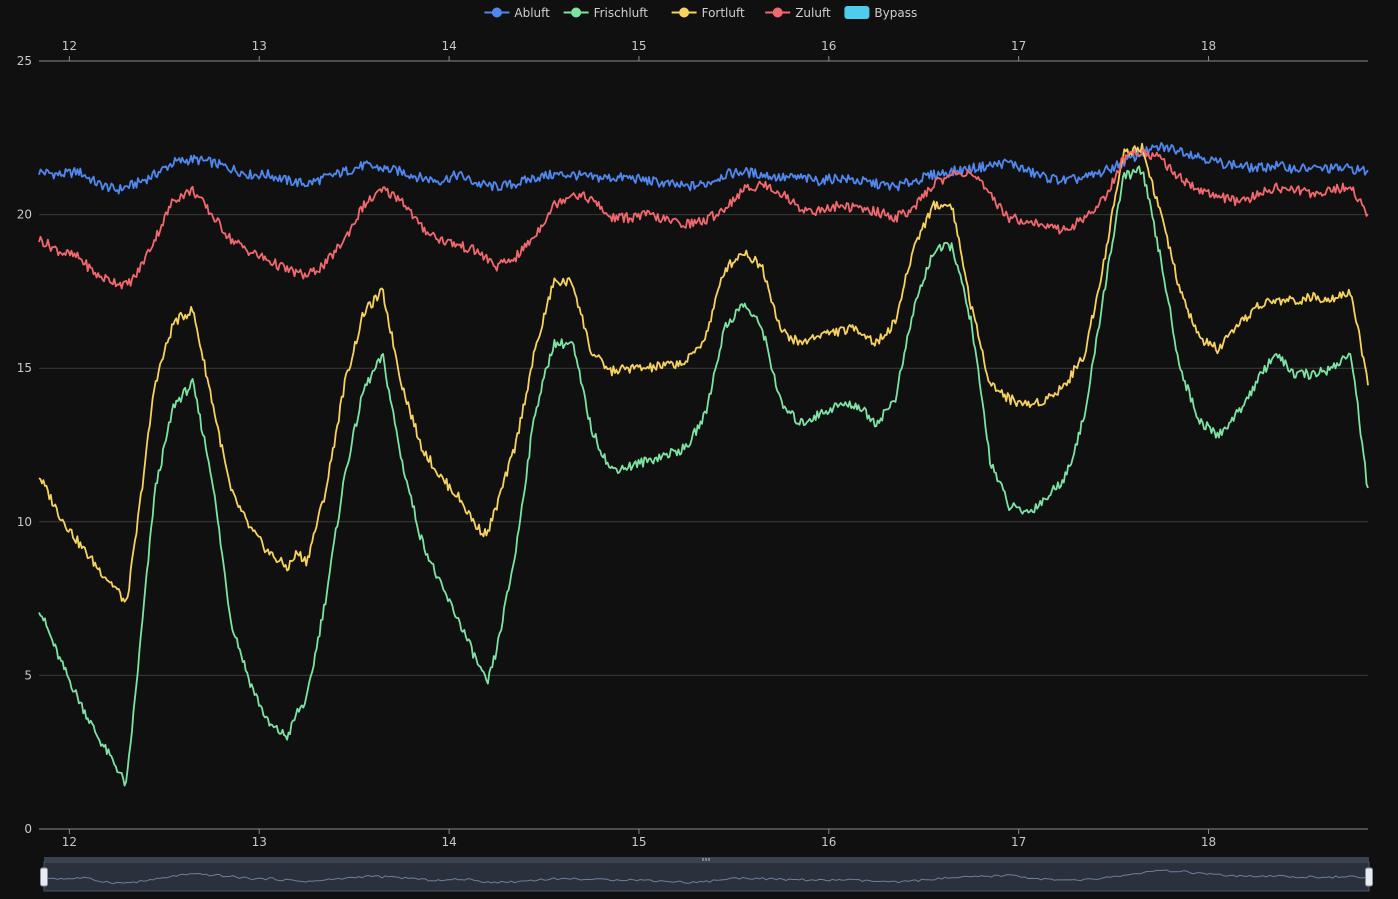 The width and height of the screenshot is (1398, 899). I want to click on legend-item-abluft: Abluft, so click(517, 13).